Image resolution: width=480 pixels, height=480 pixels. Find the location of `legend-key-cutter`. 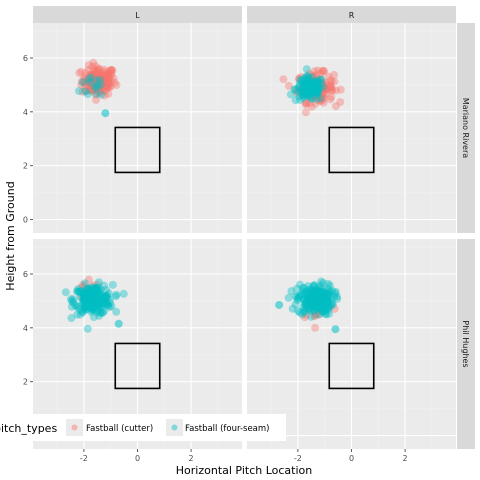

legend-key-cutter is located at coordinates (74, 427).